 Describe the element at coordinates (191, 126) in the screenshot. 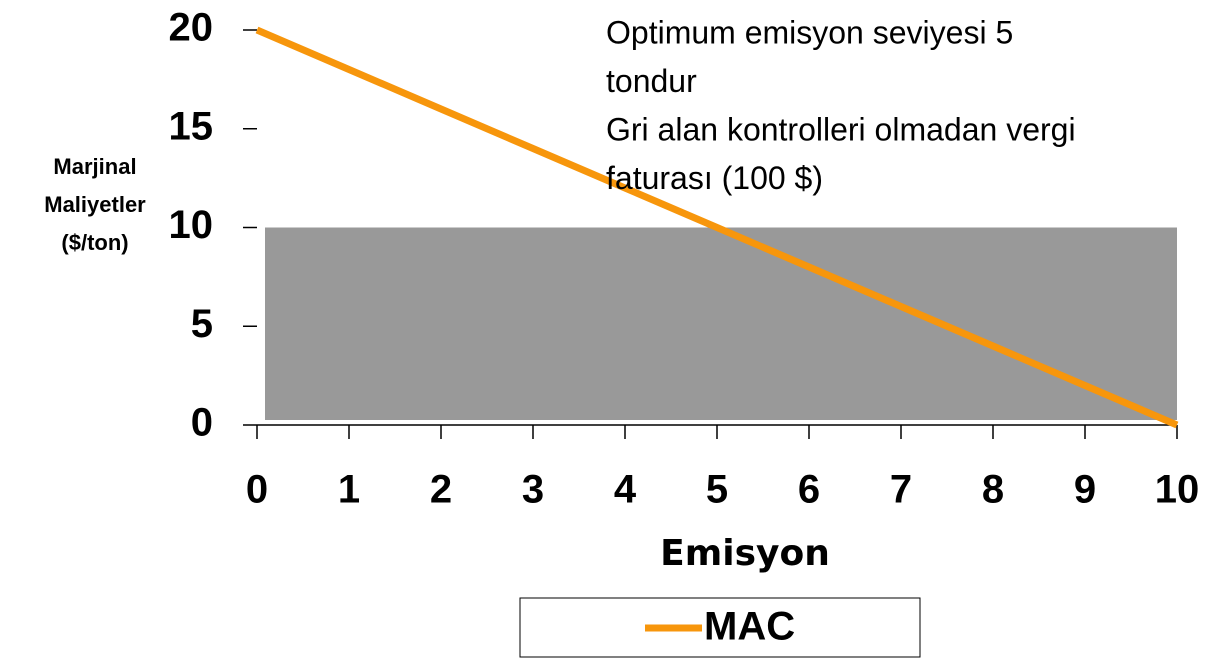

I see `y-tick-label: 15` at that location.